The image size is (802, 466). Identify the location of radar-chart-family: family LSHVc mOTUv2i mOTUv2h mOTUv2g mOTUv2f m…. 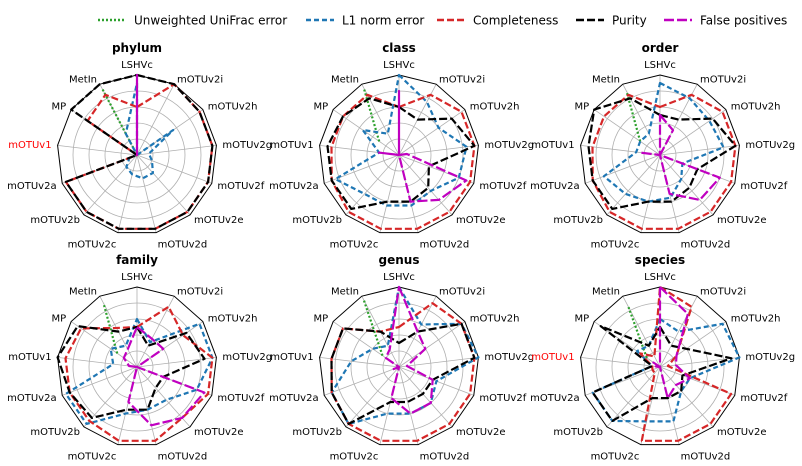
(139, 358).